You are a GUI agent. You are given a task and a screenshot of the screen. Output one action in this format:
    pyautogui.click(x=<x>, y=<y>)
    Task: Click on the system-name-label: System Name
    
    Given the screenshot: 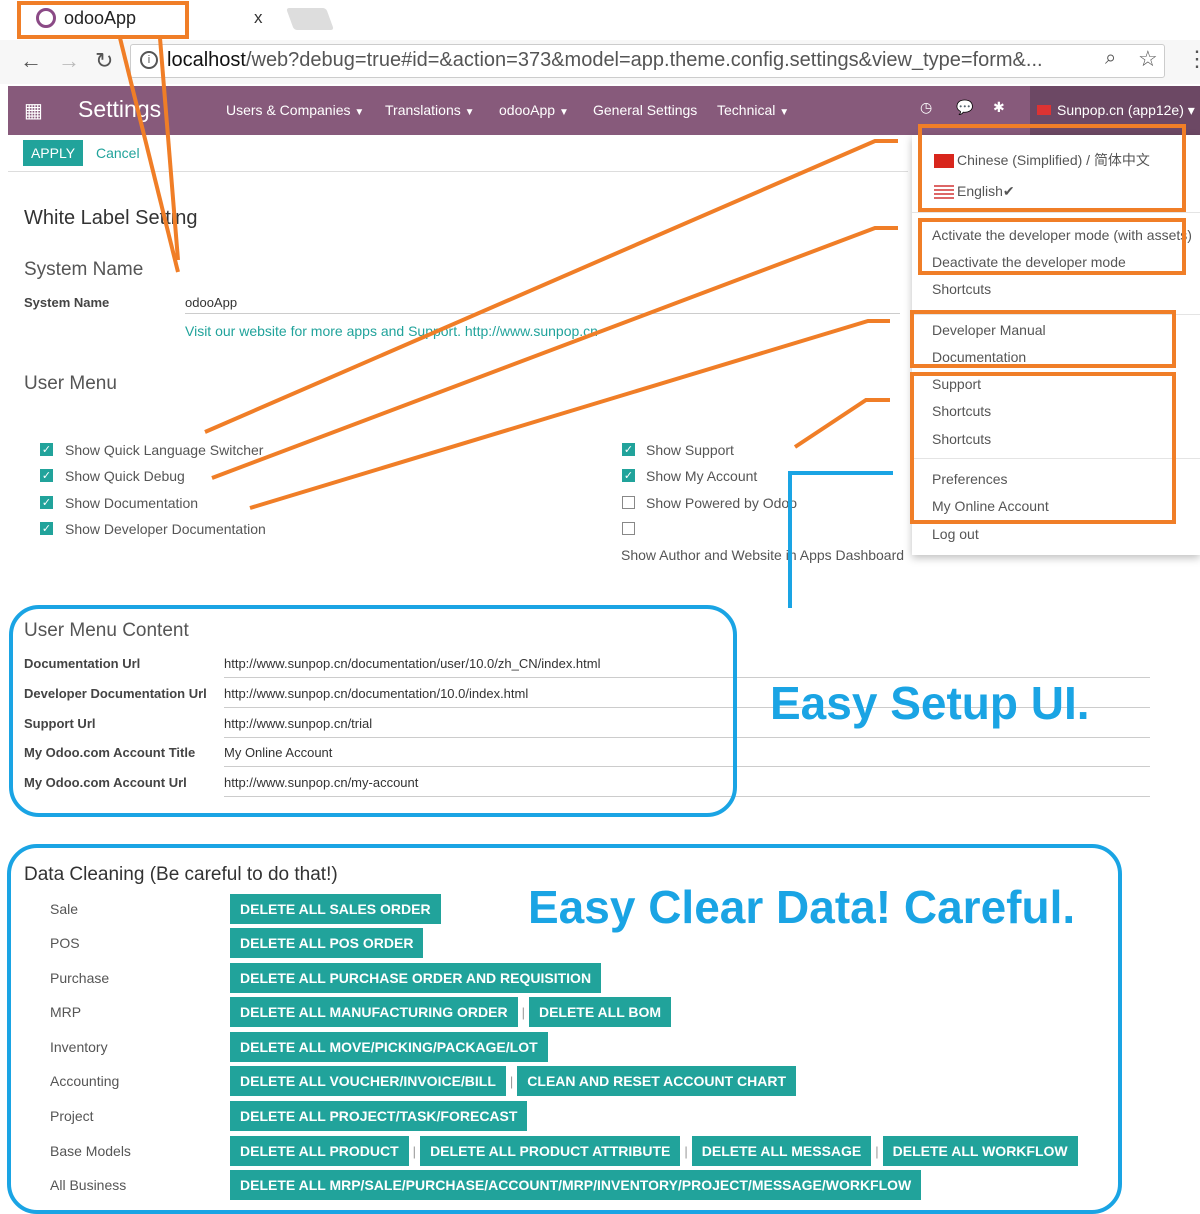 What is the action you would take?
    pyautogui.click(x=67, y=302)
    